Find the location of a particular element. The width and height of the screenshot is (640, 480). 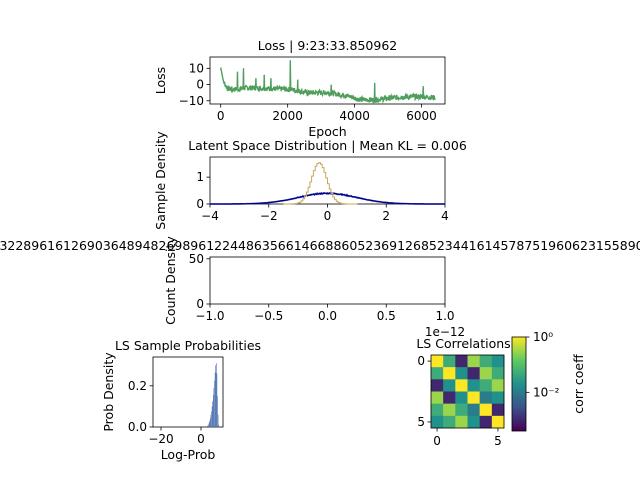

sample-density-line is located at coordinates (327, 198).